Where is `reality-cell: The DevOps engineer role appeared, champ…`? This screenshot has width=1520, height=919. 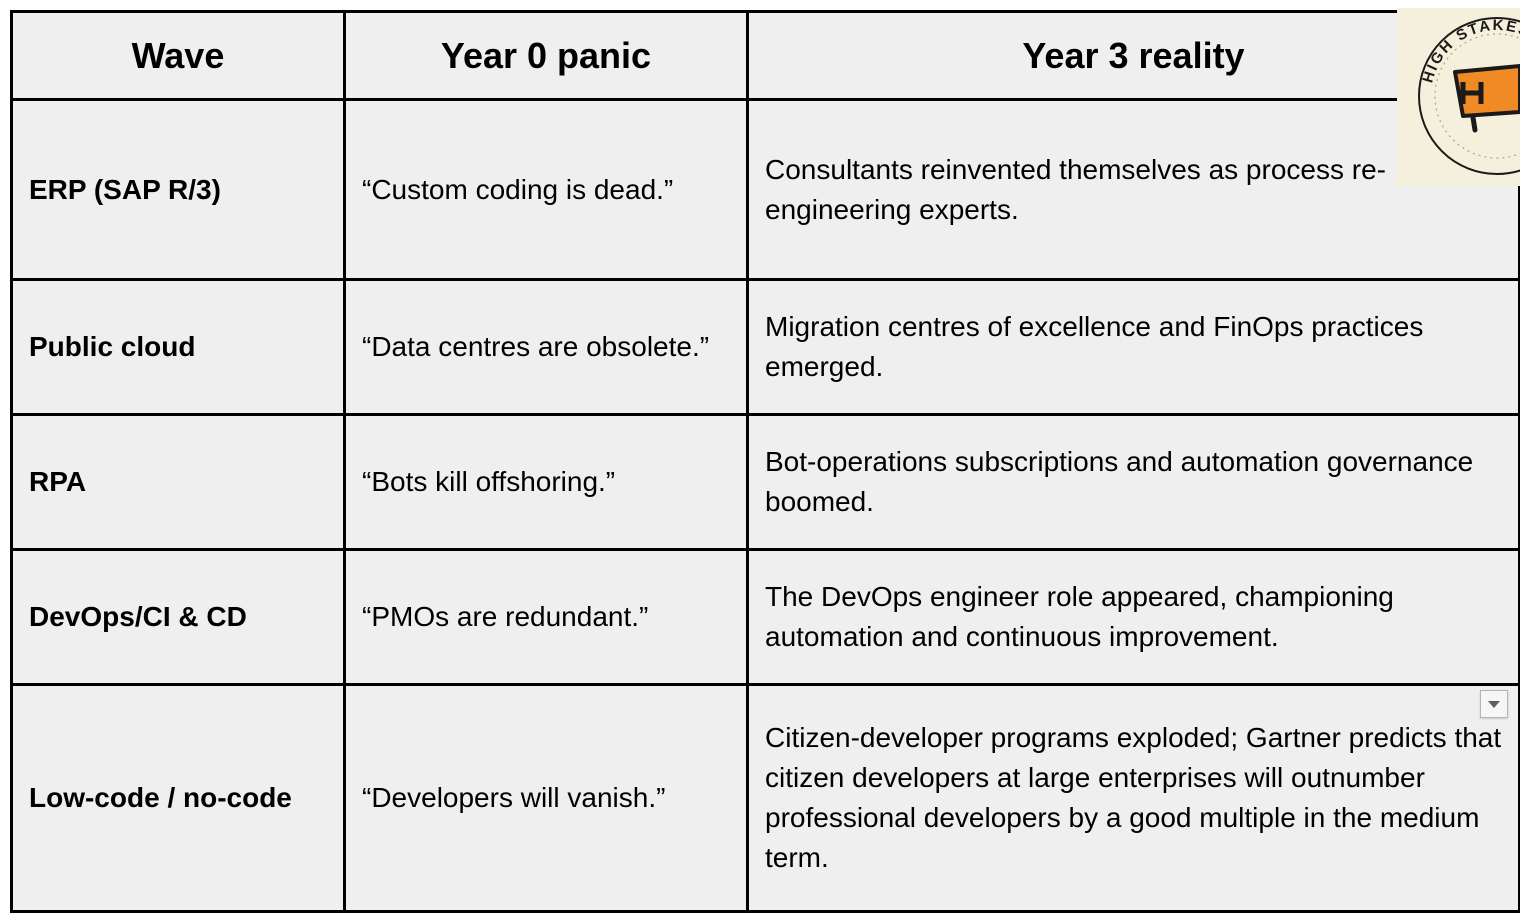 reality-cell: The DevOps engineer role appeared, champ… is located at coordinates (1133, 617).